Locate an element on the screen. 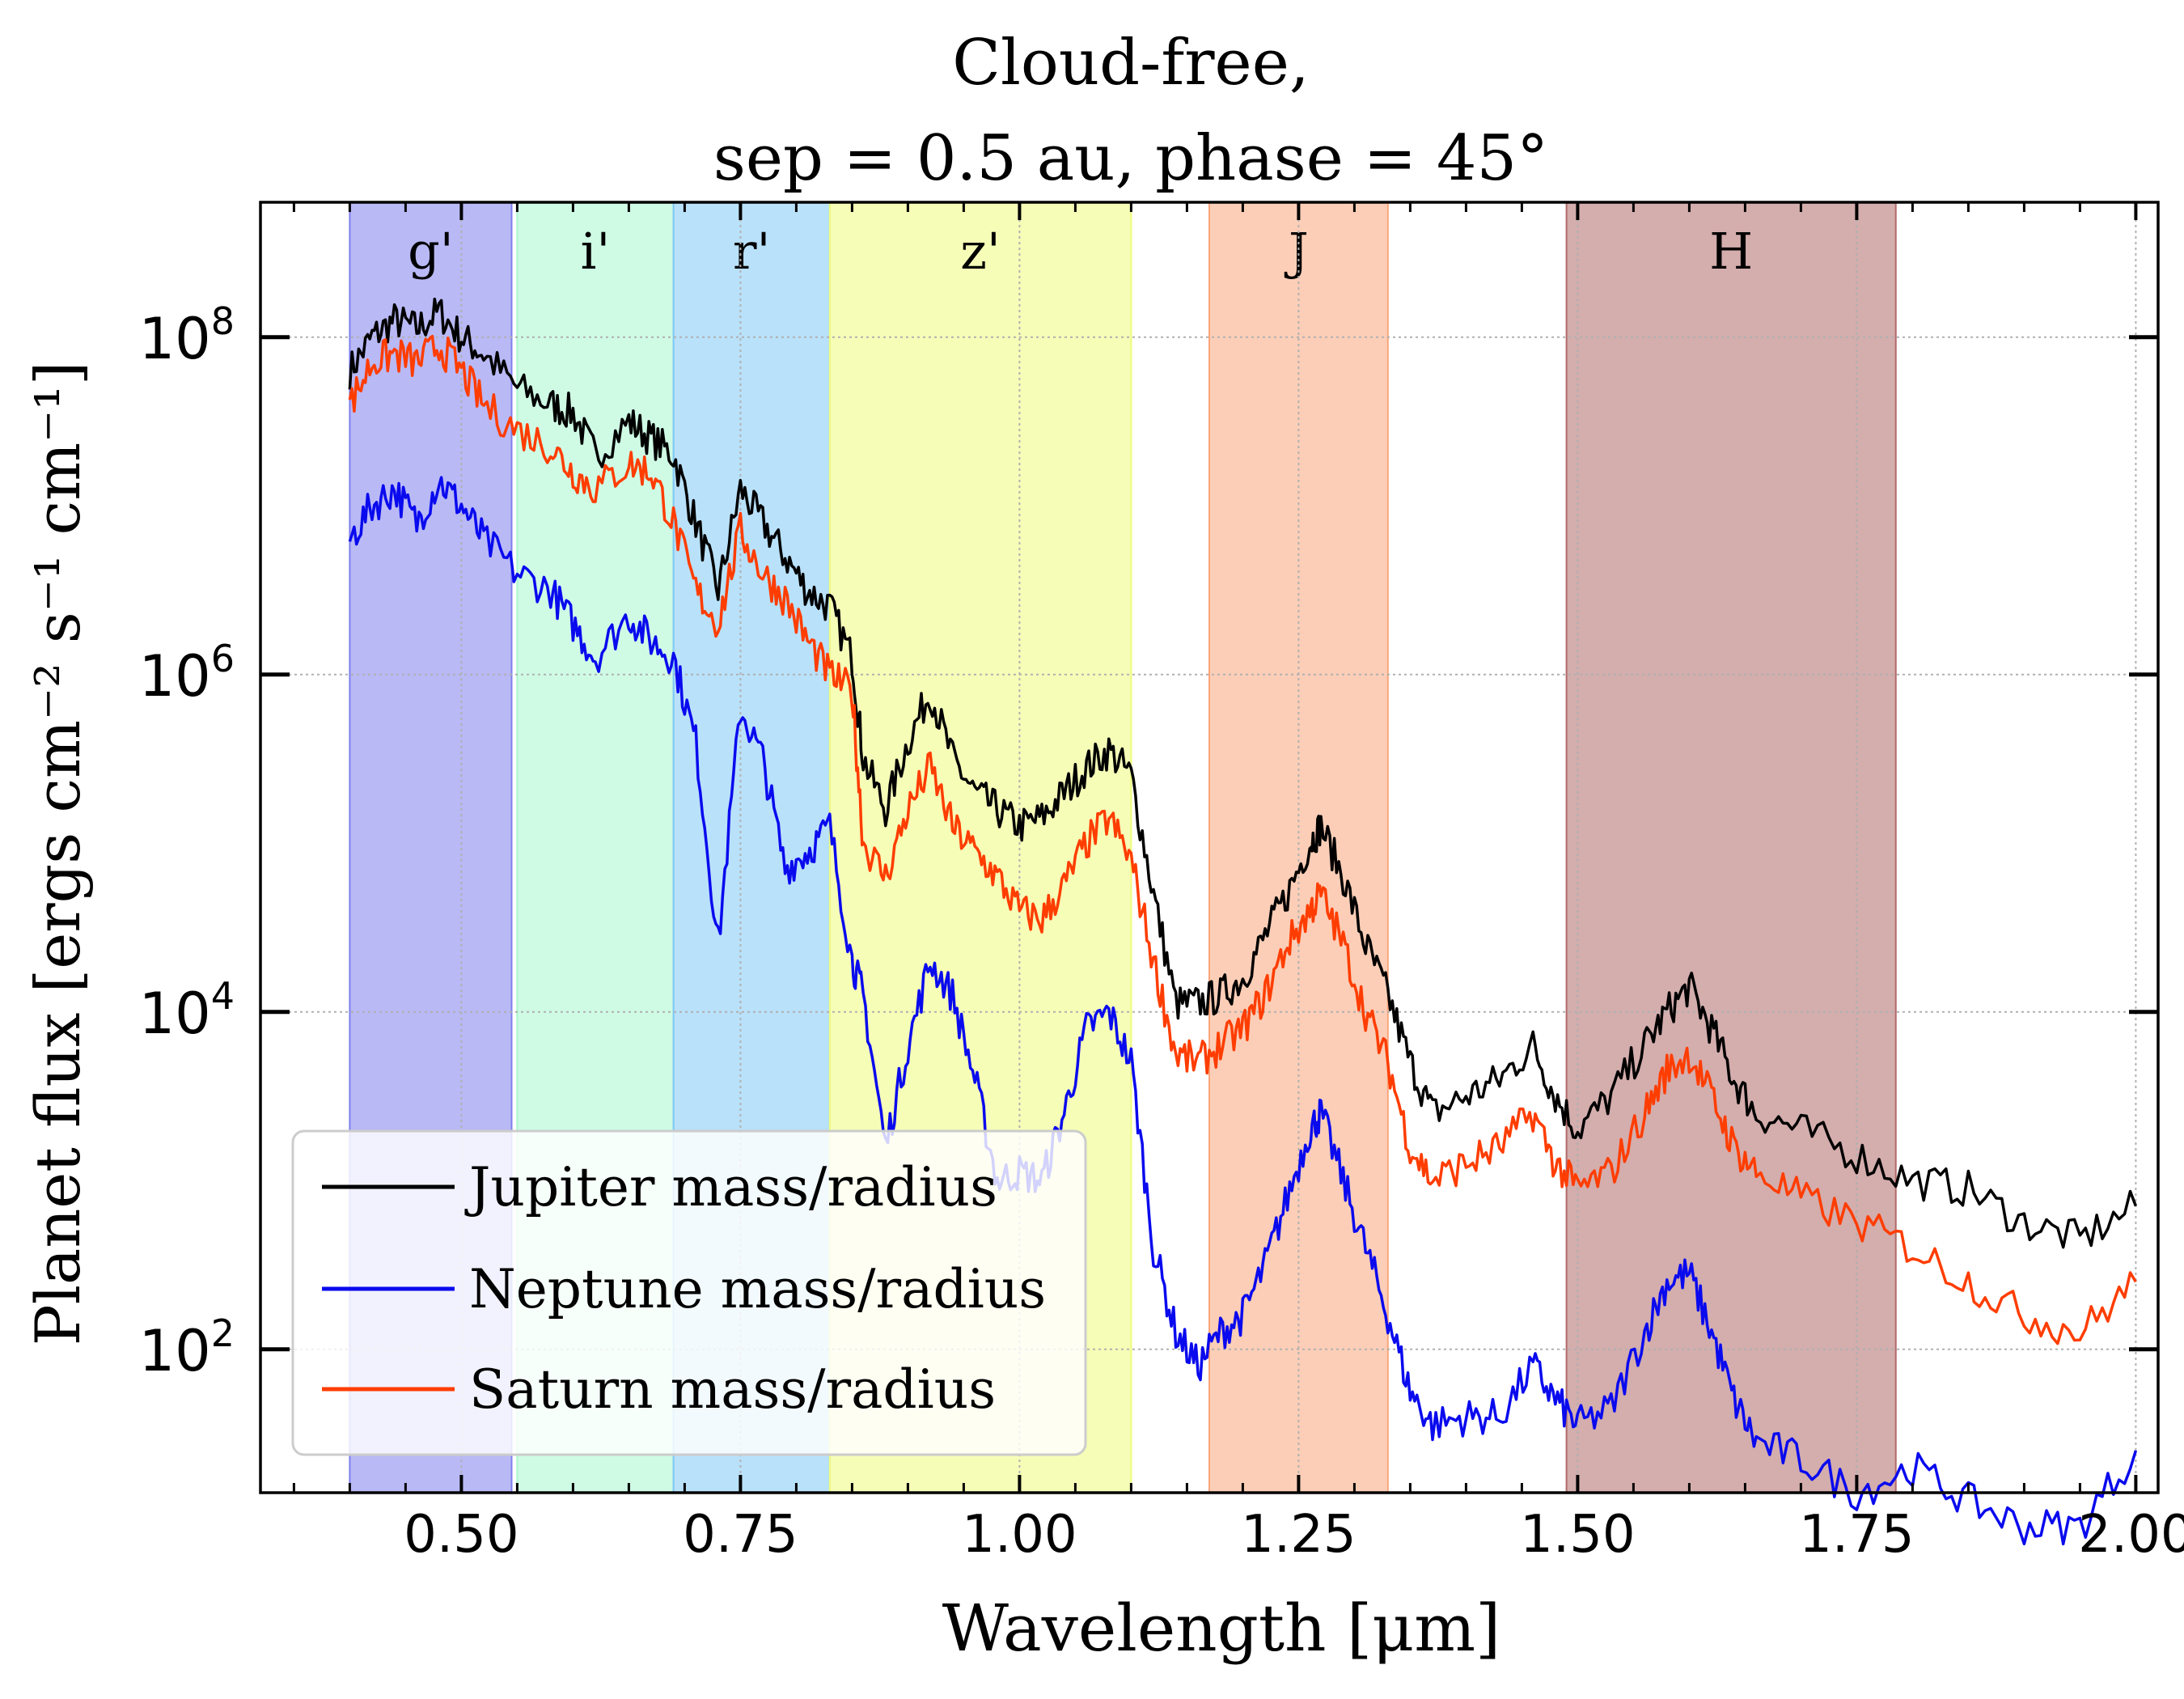 The image size is (2184, 1699). legend-entry-jupiter: Jupiter mass/radius is located at coordinates (659, 1187).